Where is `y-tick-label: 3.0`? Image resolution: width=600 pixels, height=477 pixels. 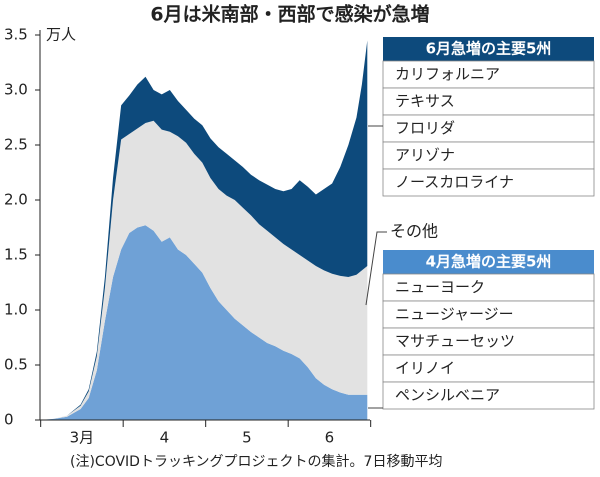 y-tick-label: 3.0 is located at coordinates (16, 90).